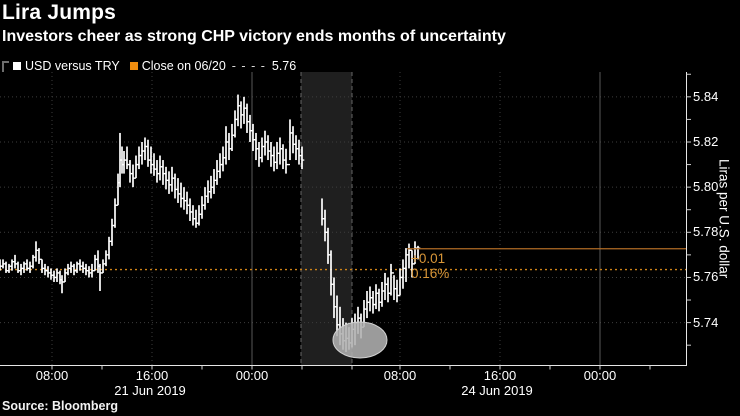  I want to click on y-tick-label: 5.84, so click(706, 96).